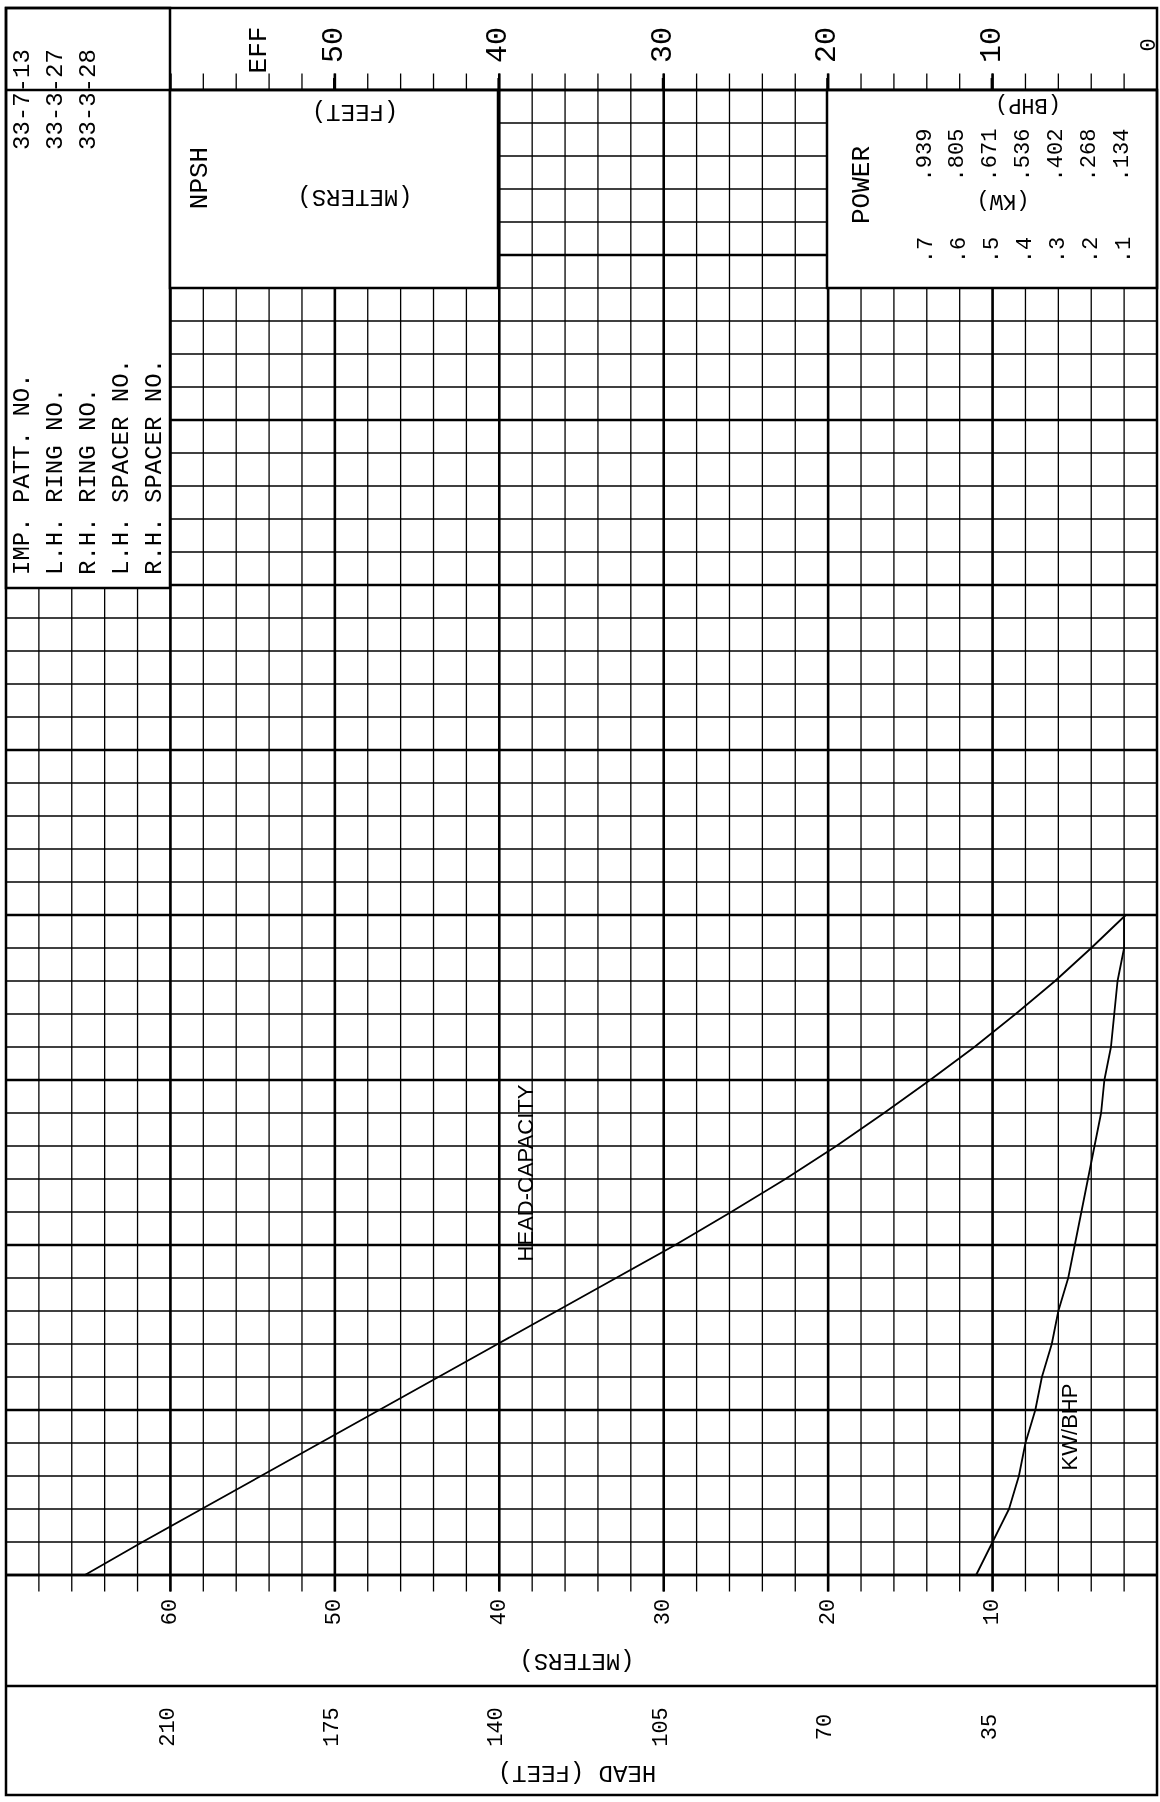 This screenshot has height=1802, width=1160. What do you see at coordinates (1069, 1427) in the screenshot?
I see `text: KW/BHP` at bounding box center [1069, 1427].